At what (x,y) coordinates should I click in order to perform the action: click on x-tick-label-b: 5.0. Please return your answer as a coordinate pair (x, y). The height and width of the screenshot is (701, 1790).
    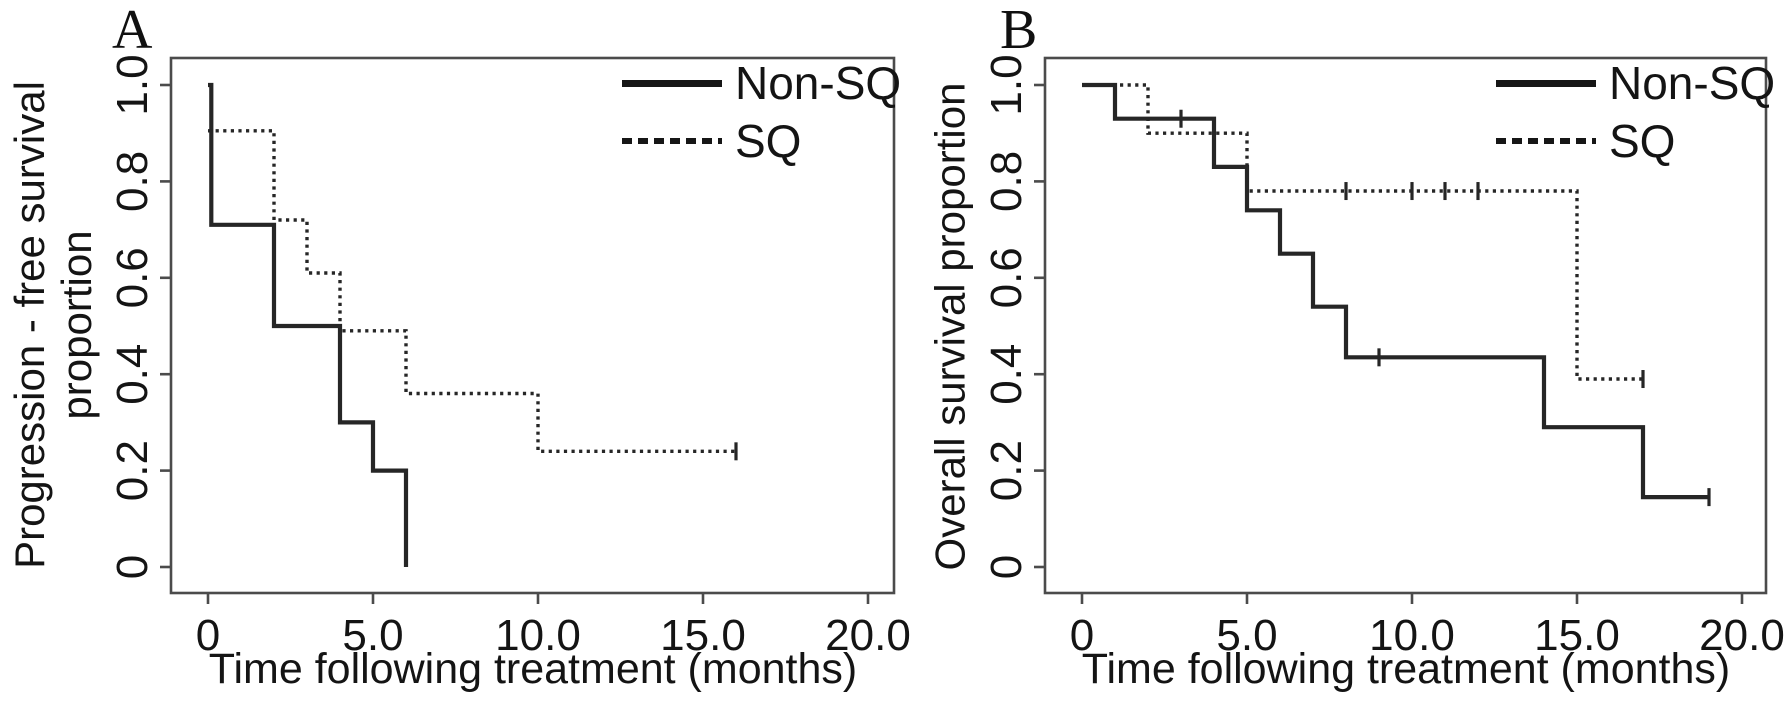
    Looking at the image, I should click on (1246, 635).